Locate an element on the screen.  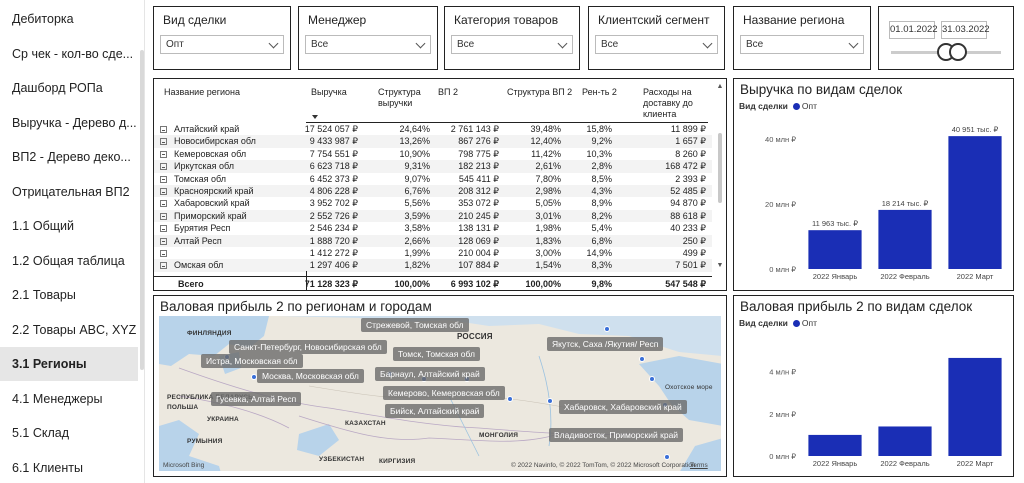
table-row: 1 412 272 ₽ 1,99% 210 004 ₽ 3,00% 14,9% 499 ₽ is located at coordinates (433, 253).